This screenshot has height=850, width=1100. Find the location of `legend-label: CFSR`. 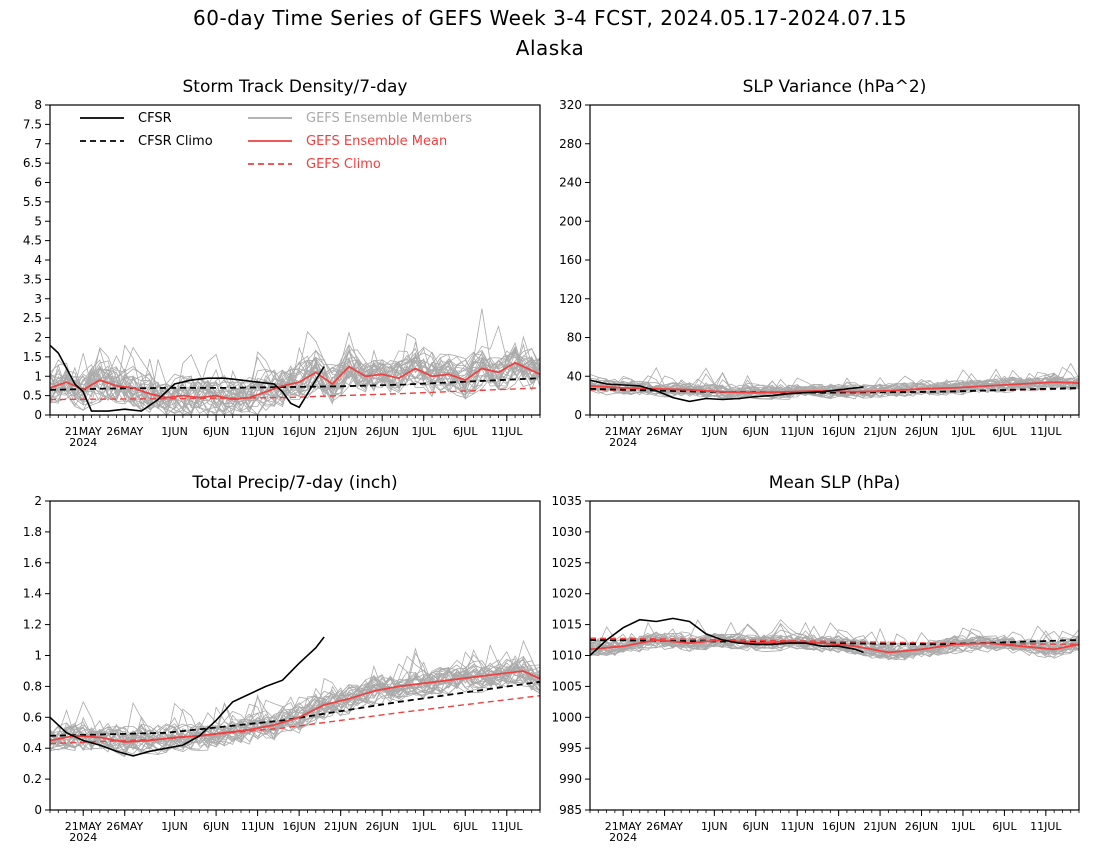

legend-label: CFSR is located at coordinates (155, 118).